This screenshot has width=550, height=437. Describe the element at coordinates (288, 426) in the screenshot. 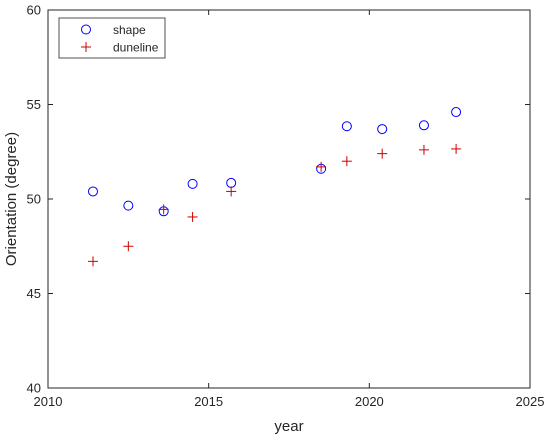

I see `x-axis-label: year` at that location.